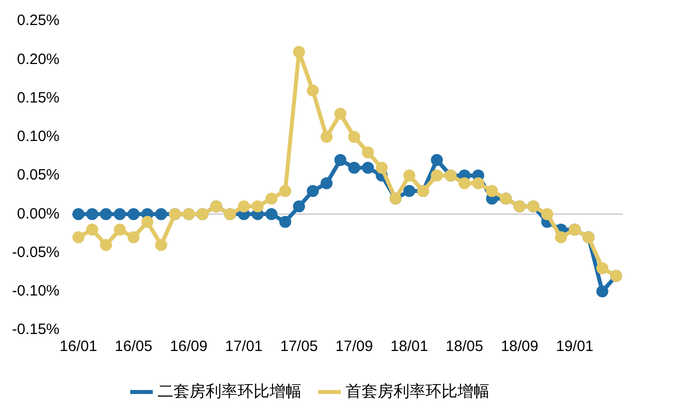 This screenshot has height=410, width=673. Describe the element at coordinates (38, 137) in the screenshot. I see `y-tick-label: 0.10%` at that location.